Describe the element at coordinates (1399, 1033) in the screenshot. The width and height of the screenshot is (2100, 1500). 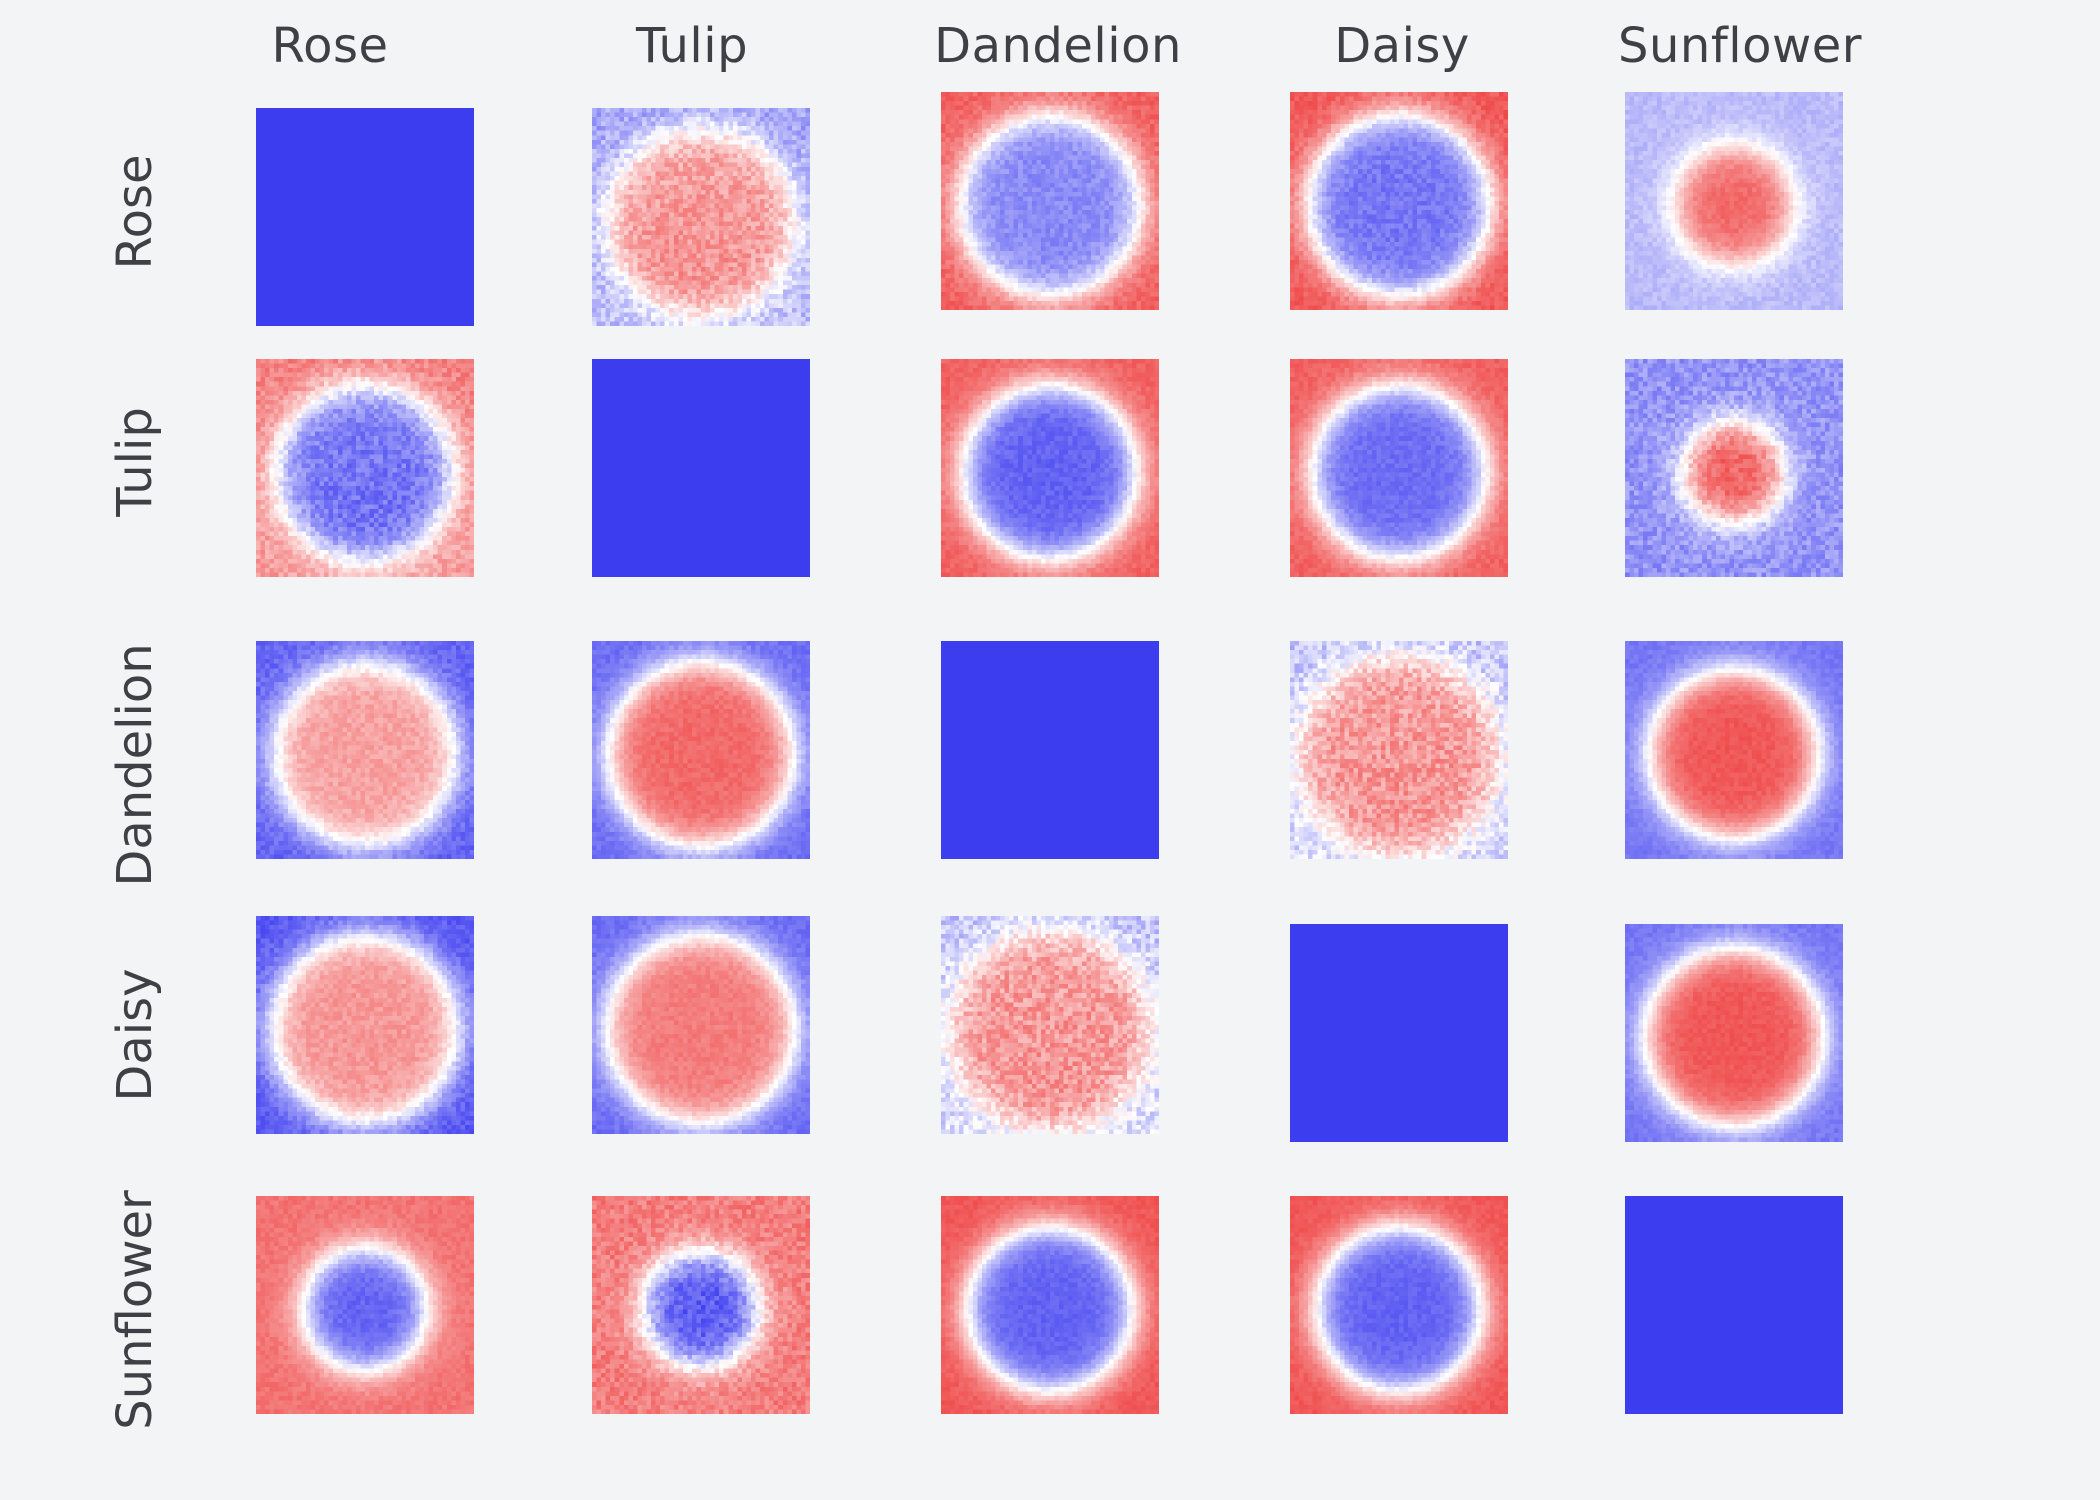
I see `heatmap-cell-daisy-daisy` at that location.